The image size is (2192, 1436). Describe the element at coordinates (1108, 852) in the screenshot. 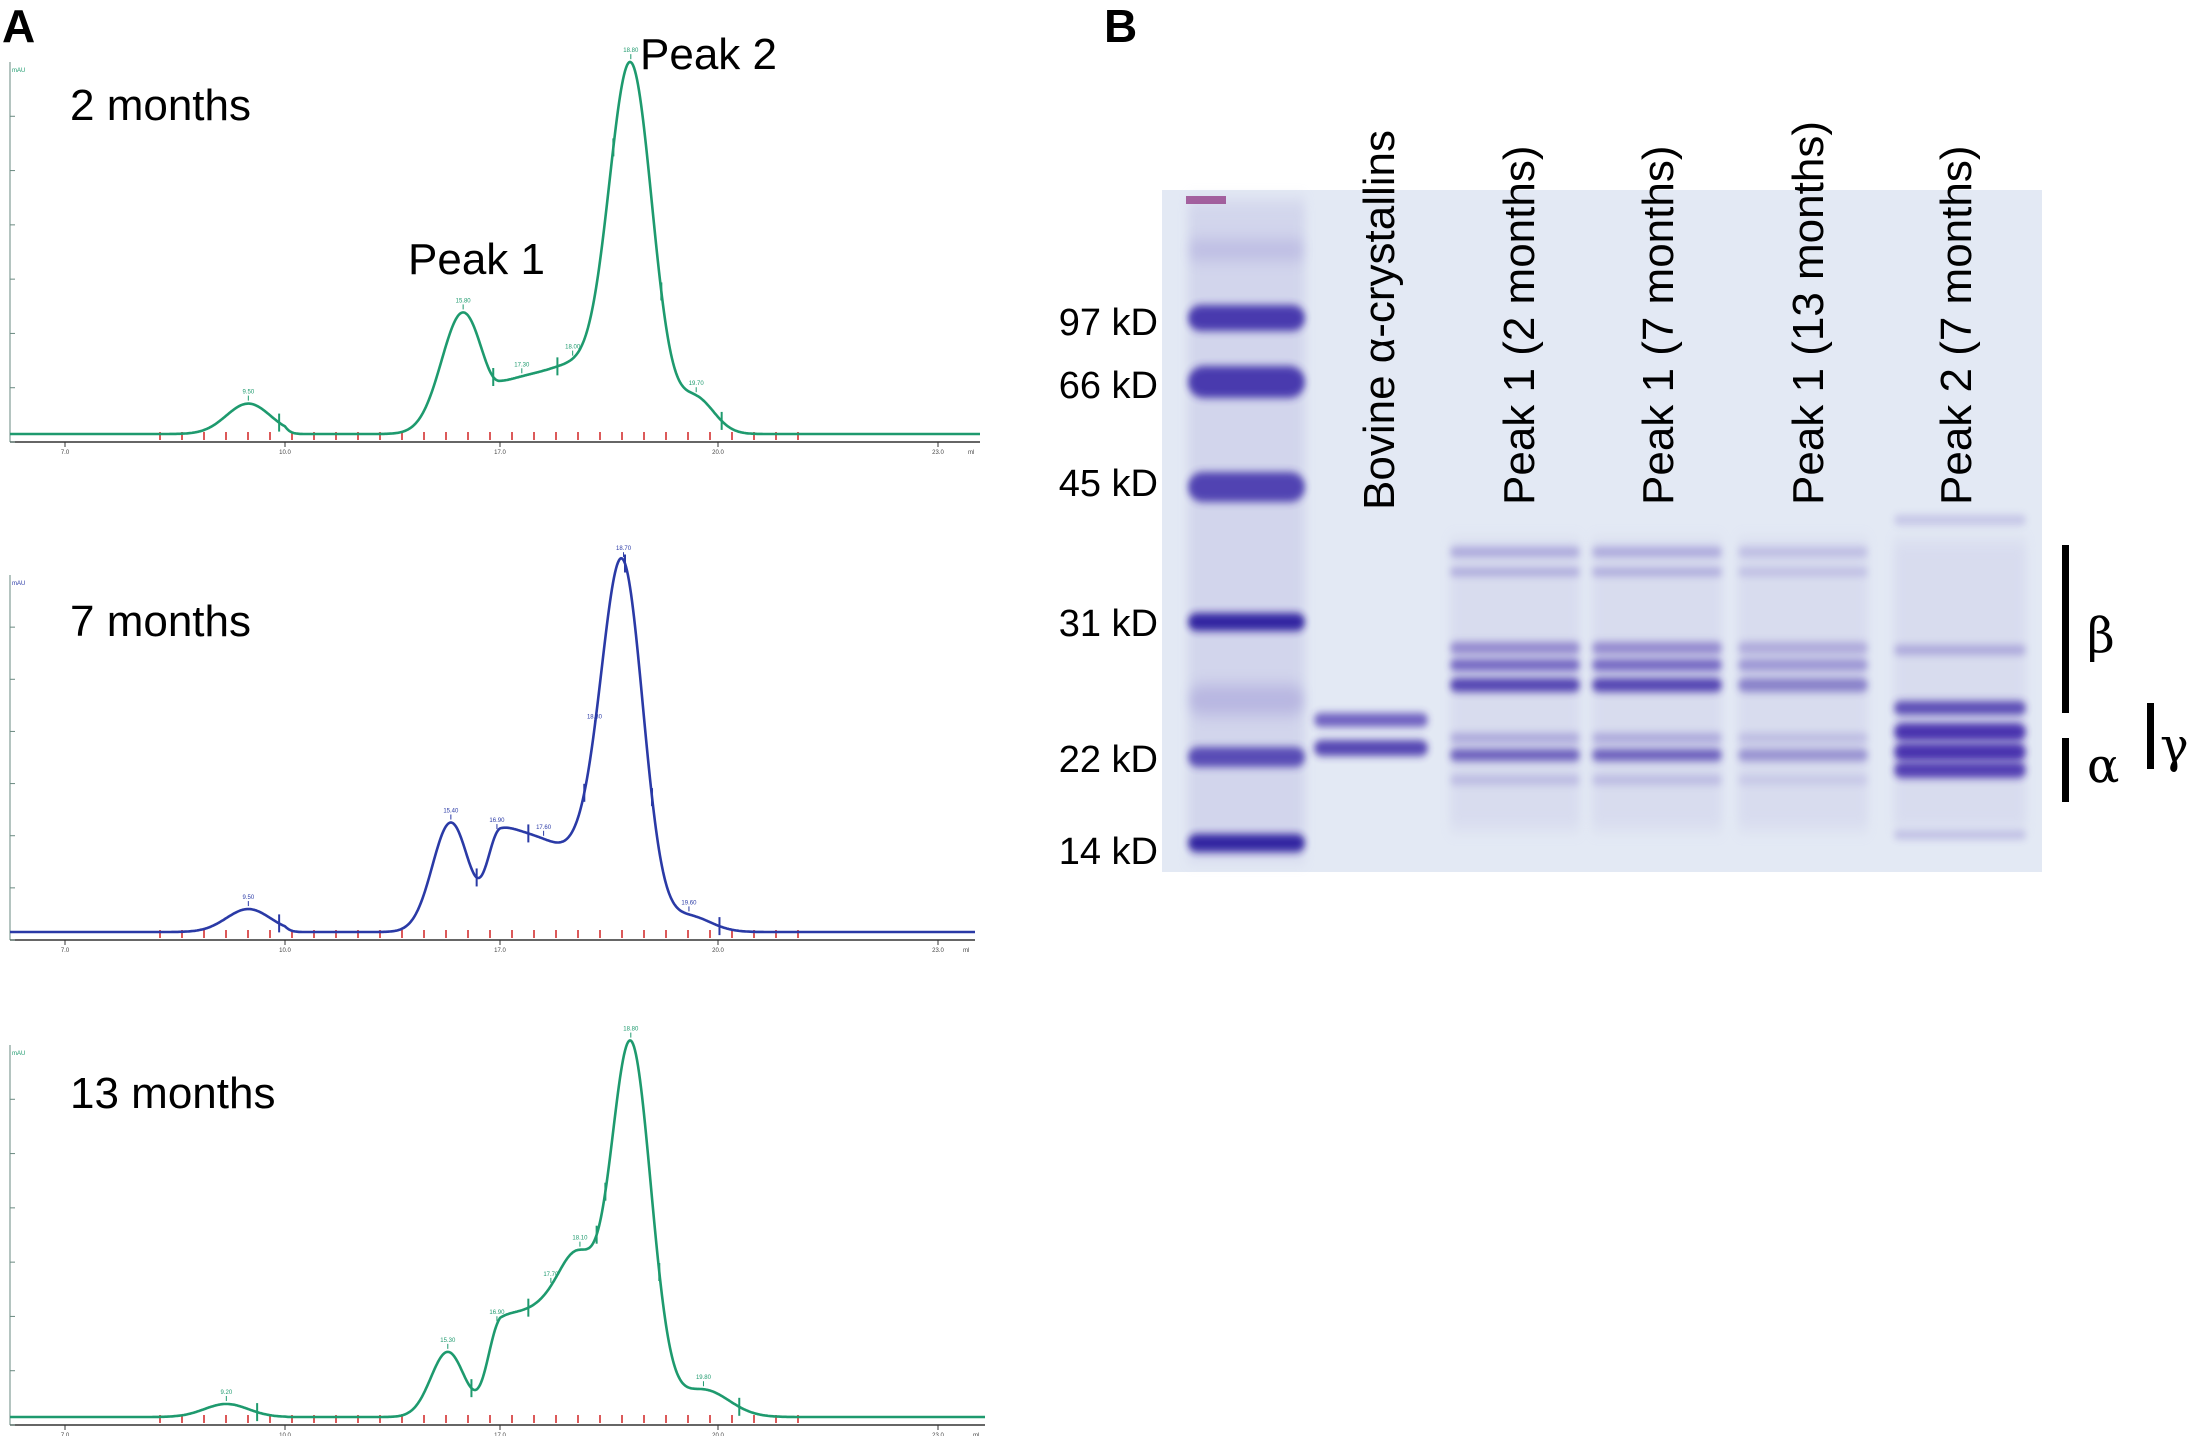

I see `mw-label-14: 14 kD` at that location.